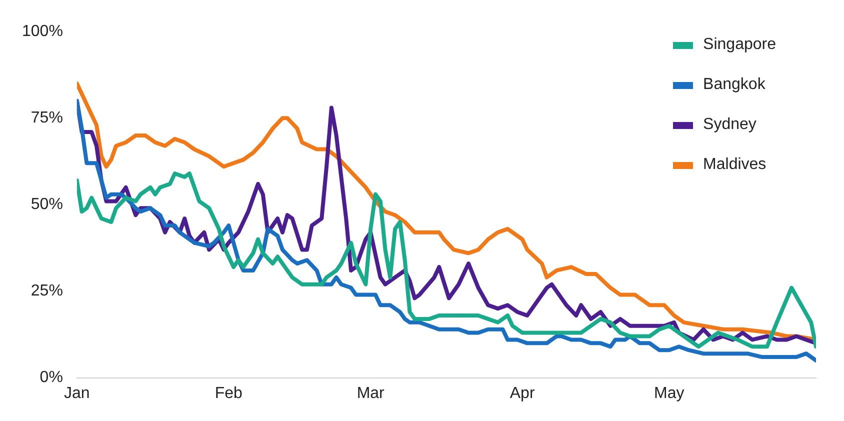  What do you see at coordinates (739, 45) in the screenshot?
I see `legend-label: Singapore` at bounding box center [739, 45].